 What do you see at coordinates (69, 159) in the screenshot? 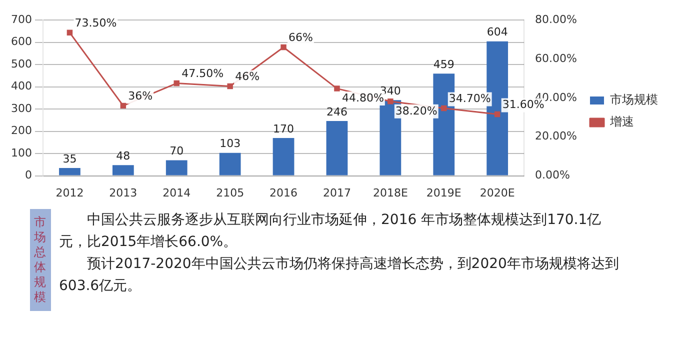
I see `data-label: 35` at bounding box center [69, 159].